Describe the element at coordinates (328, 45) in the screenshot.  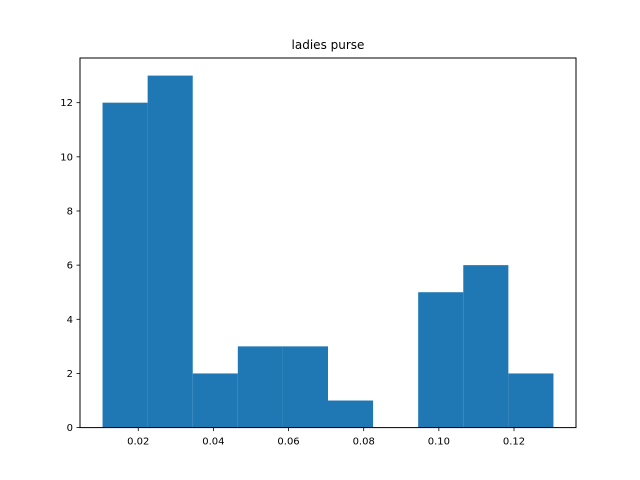
I see `chart-title: ladies purse` at that location.